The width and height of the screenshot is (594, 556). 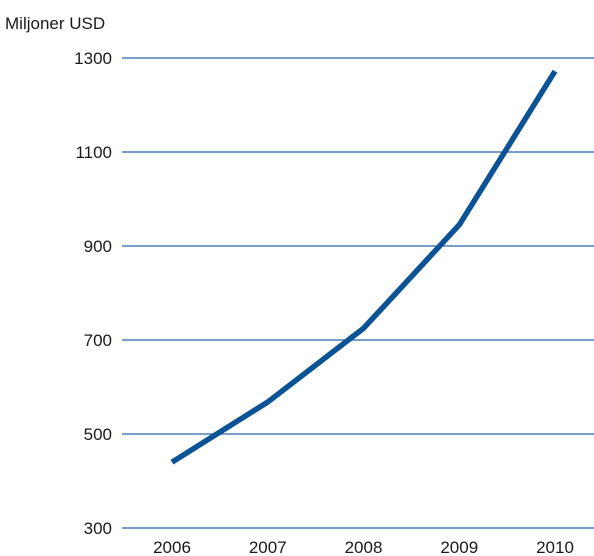 I want to click on y-tick-label-900: 900, so click(x=98, y=246).